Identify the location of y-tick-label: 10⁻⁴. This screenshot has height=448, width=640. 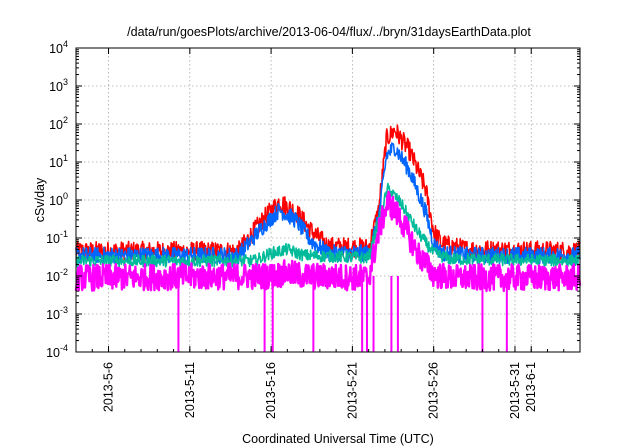
(57, 351).